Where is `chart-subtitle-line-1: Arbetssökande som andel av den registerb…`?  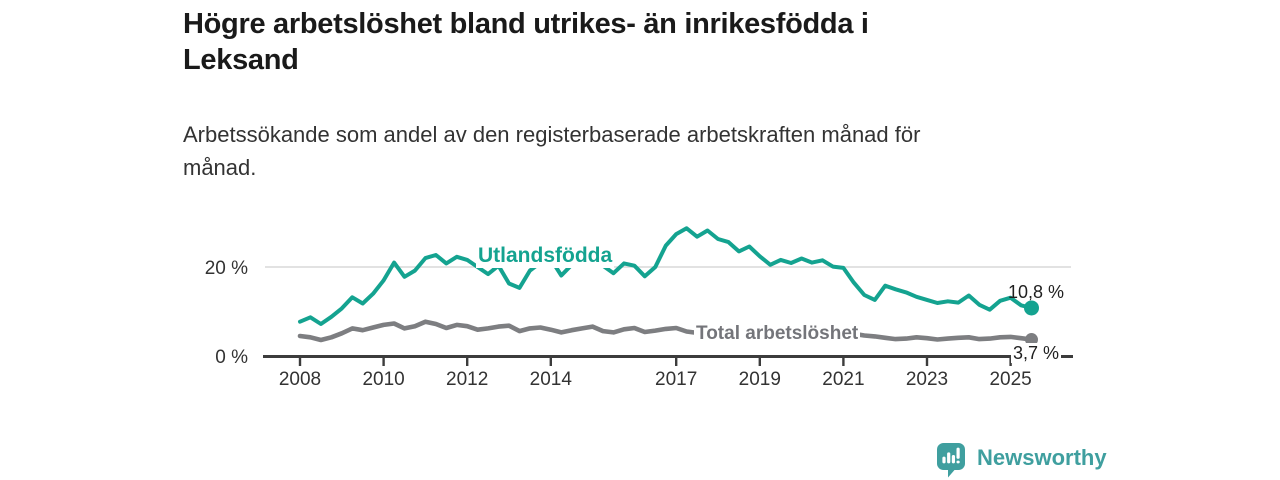 chart-subtitle-line-1: Arbetssökande som andel av den registerb… is located at coordinates (552, 134).